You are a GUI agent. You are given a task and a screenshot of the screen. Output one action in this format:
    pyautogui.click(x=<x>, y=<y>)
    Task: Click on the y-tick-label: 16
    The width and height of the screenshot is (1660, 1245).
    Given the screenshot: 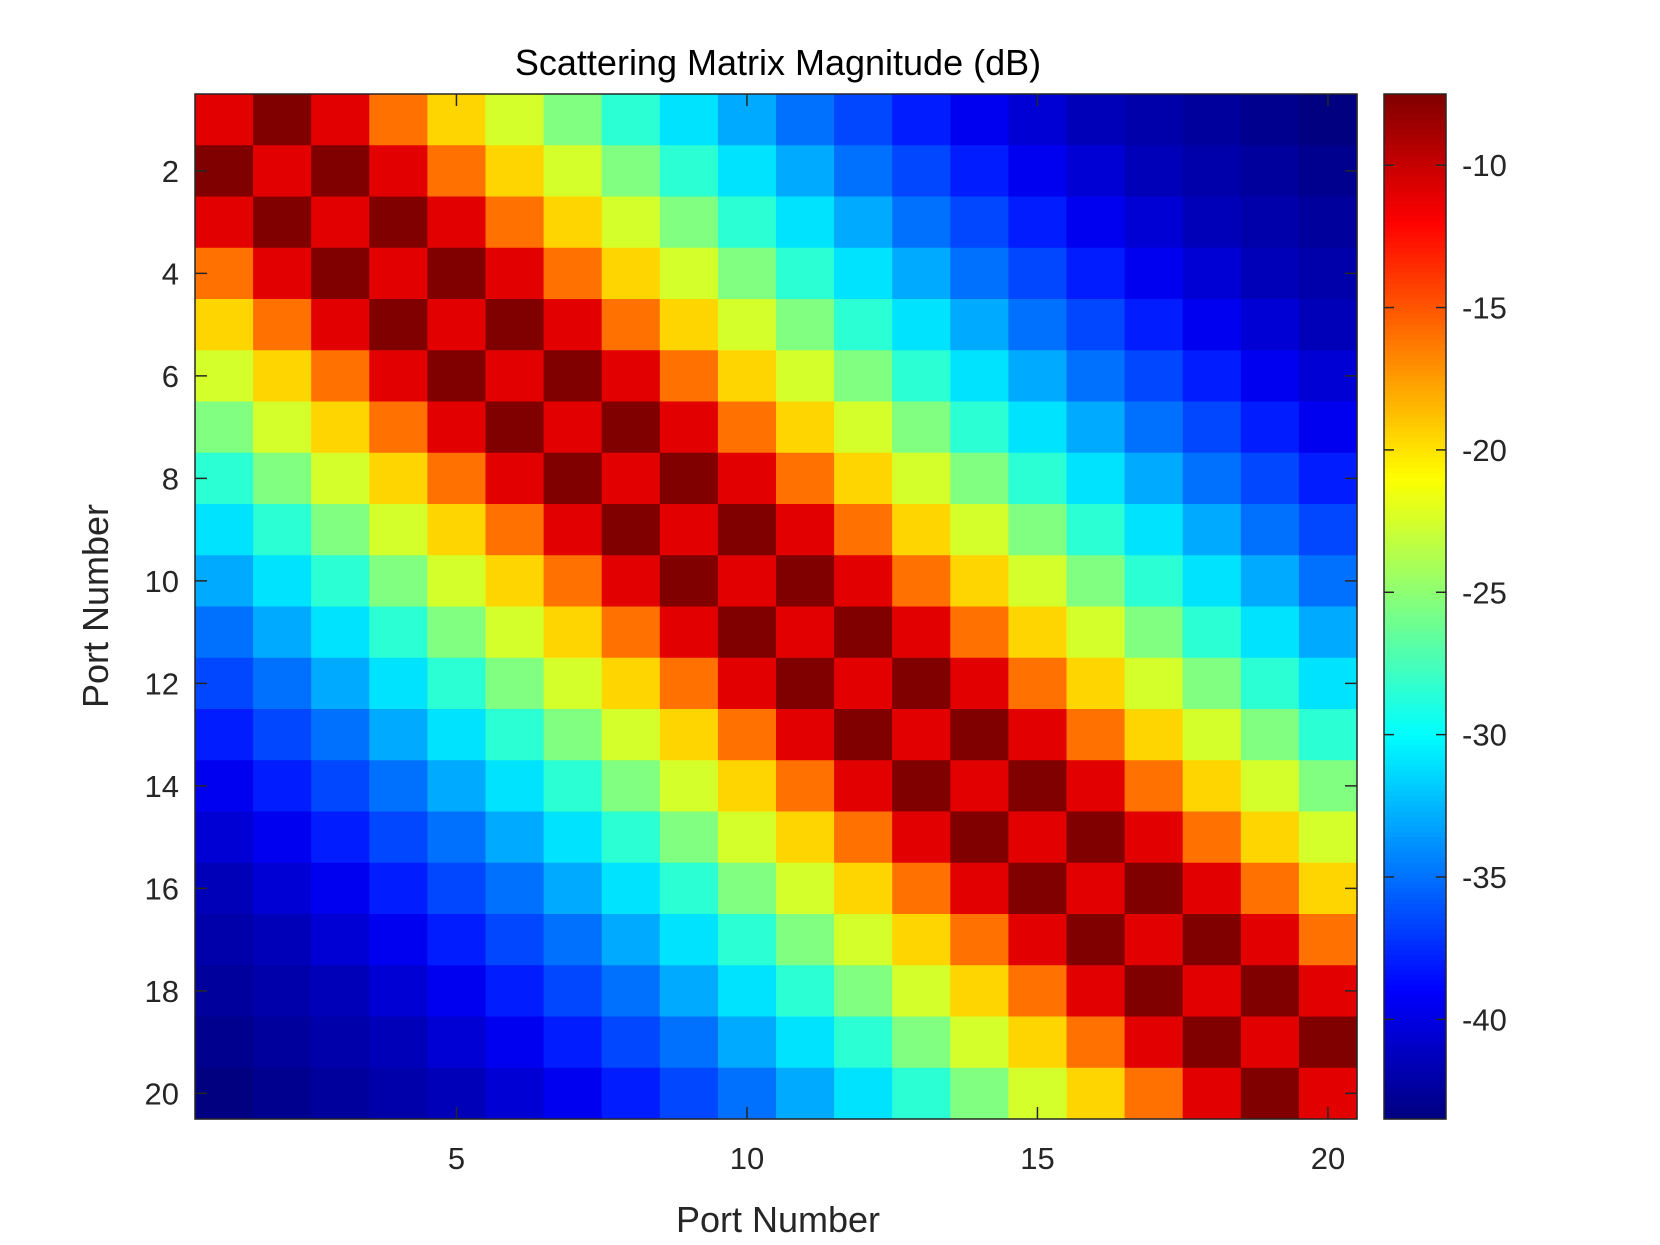 What is the action you would take?
    pyautogui.click(x=162, y=888)
    